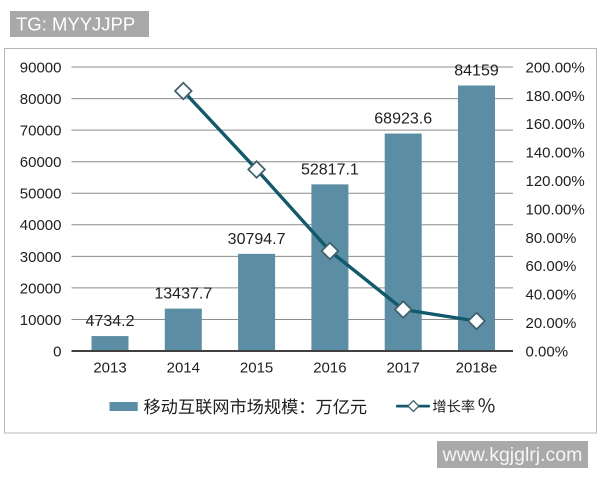 This screenshot has width=600, height=485. Describe the element at coordinates (547, 351) in the screenshot. I see `svg-text: 0.00%` at that location.